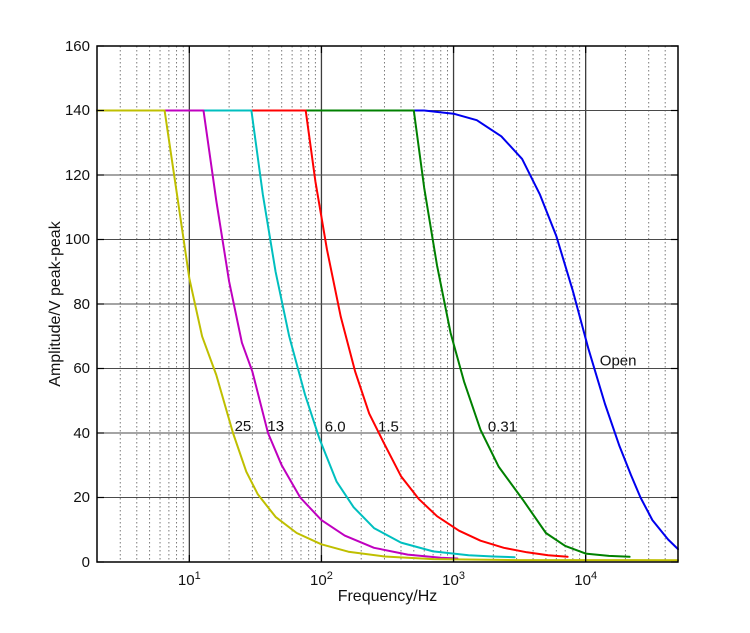  I want to click on y-tick-label: 60, so click(81, 368).